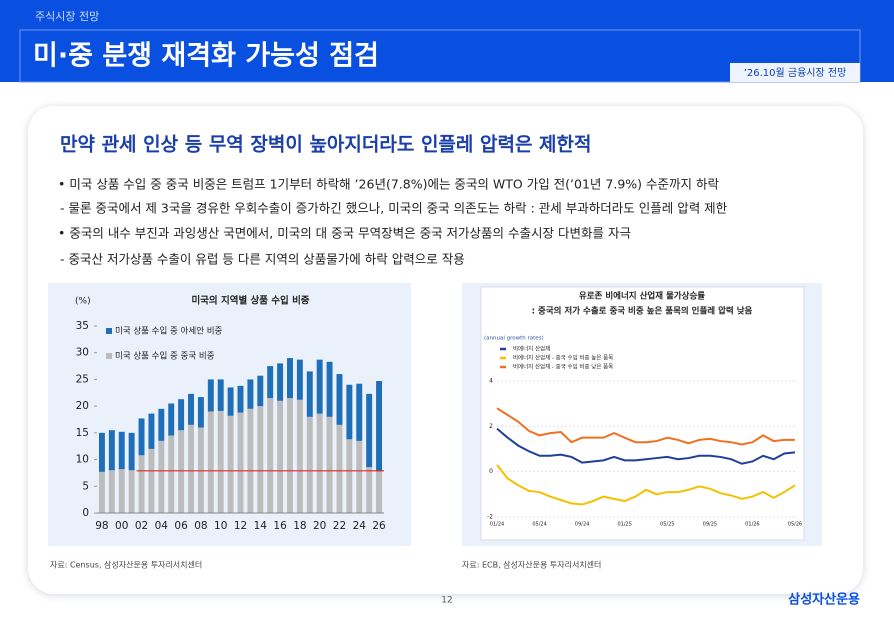 The image size is (894, 619). I want to click on y-tick-label: 15, so click(82, 433).